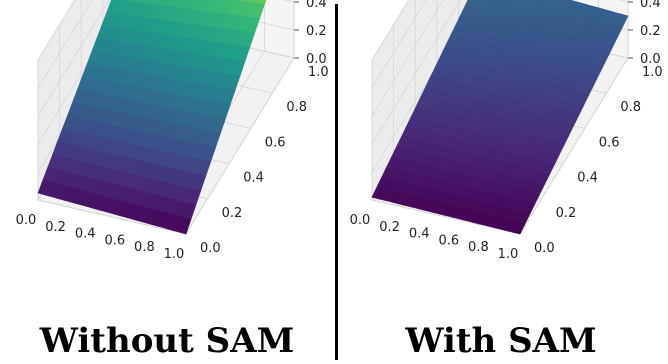 The image size is (668, 364). Describe the element at coordinates (167, 341) in the screenshot. I see `caption-without-sam: Without SAM` at that location.